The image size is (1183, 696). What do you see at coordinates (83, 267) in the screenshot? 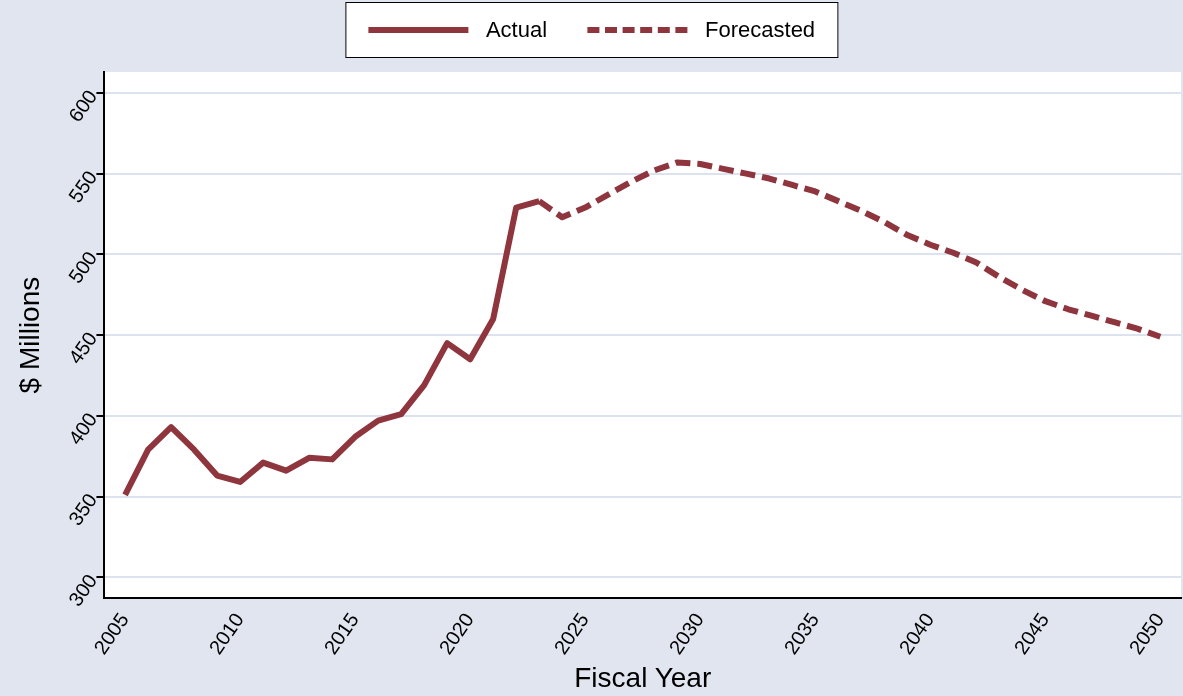
I see `y-tick-label: 500` at bounding box center [83, 267].